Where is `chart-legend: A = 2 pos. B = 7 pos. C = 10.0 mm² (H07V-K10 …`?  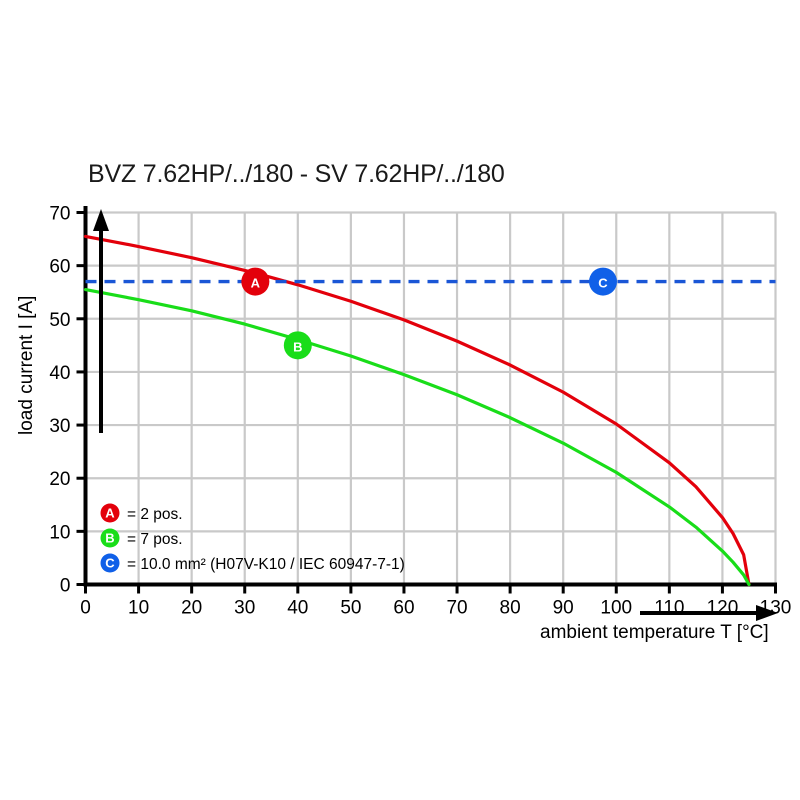 chart-legend: A = 2 pos. B = 7 pos. C = 10.0 mm² (H07V-K10 … is located at coordinates (252, 538).